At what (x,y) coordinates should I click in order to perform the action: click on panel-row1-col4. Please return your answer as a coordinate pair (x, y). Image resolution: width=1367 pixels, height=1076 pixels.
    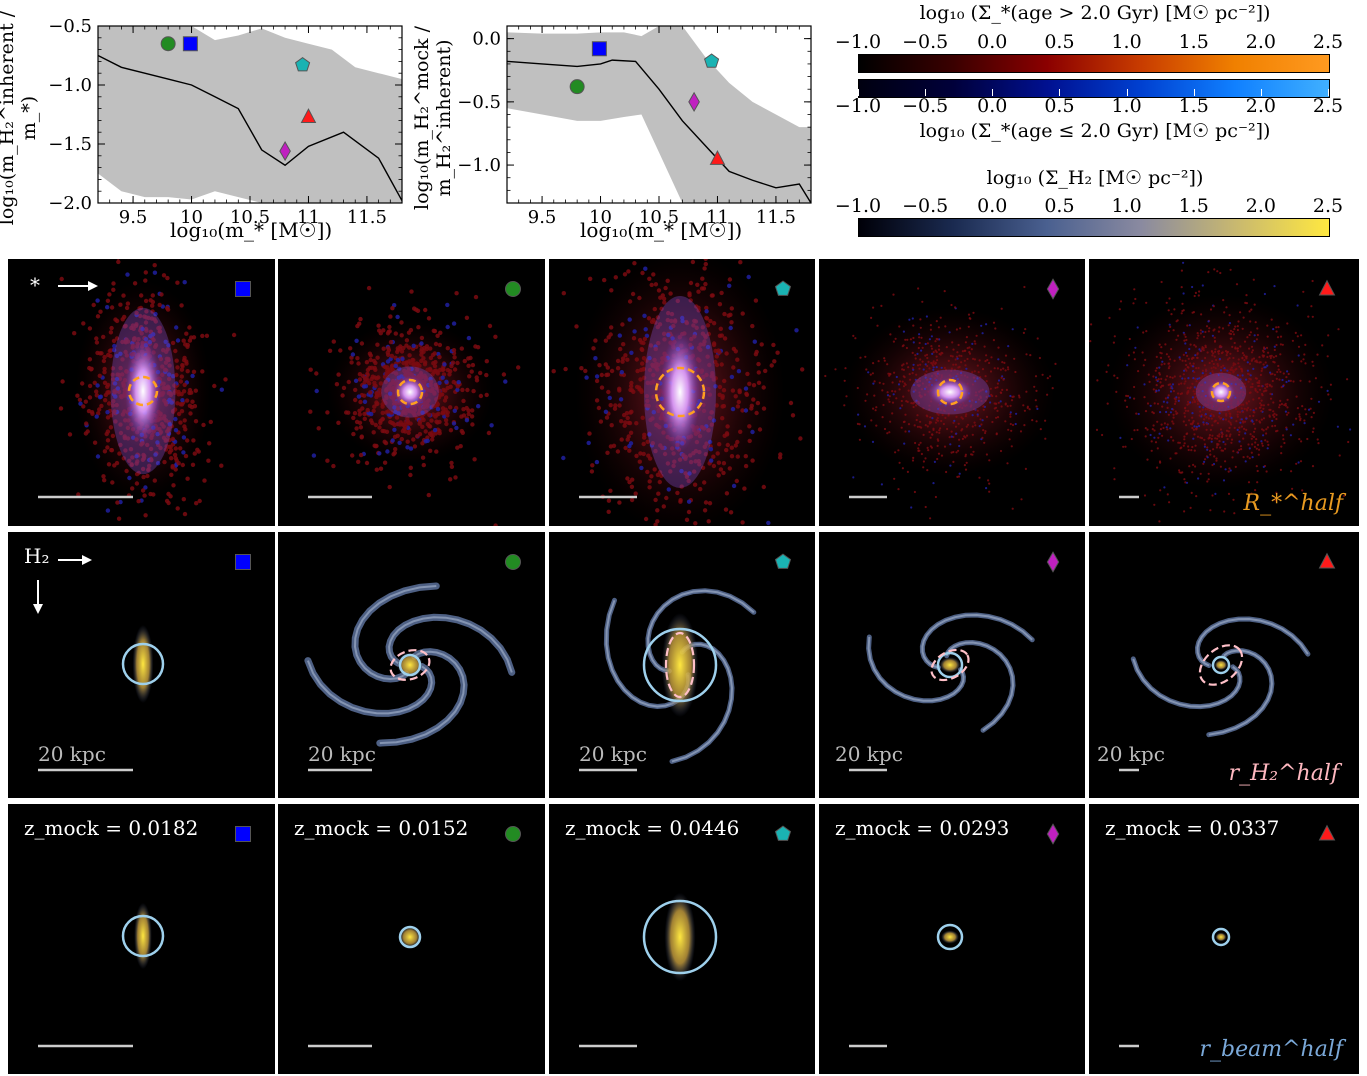
    Looking at the image, I should click on (952, 392).